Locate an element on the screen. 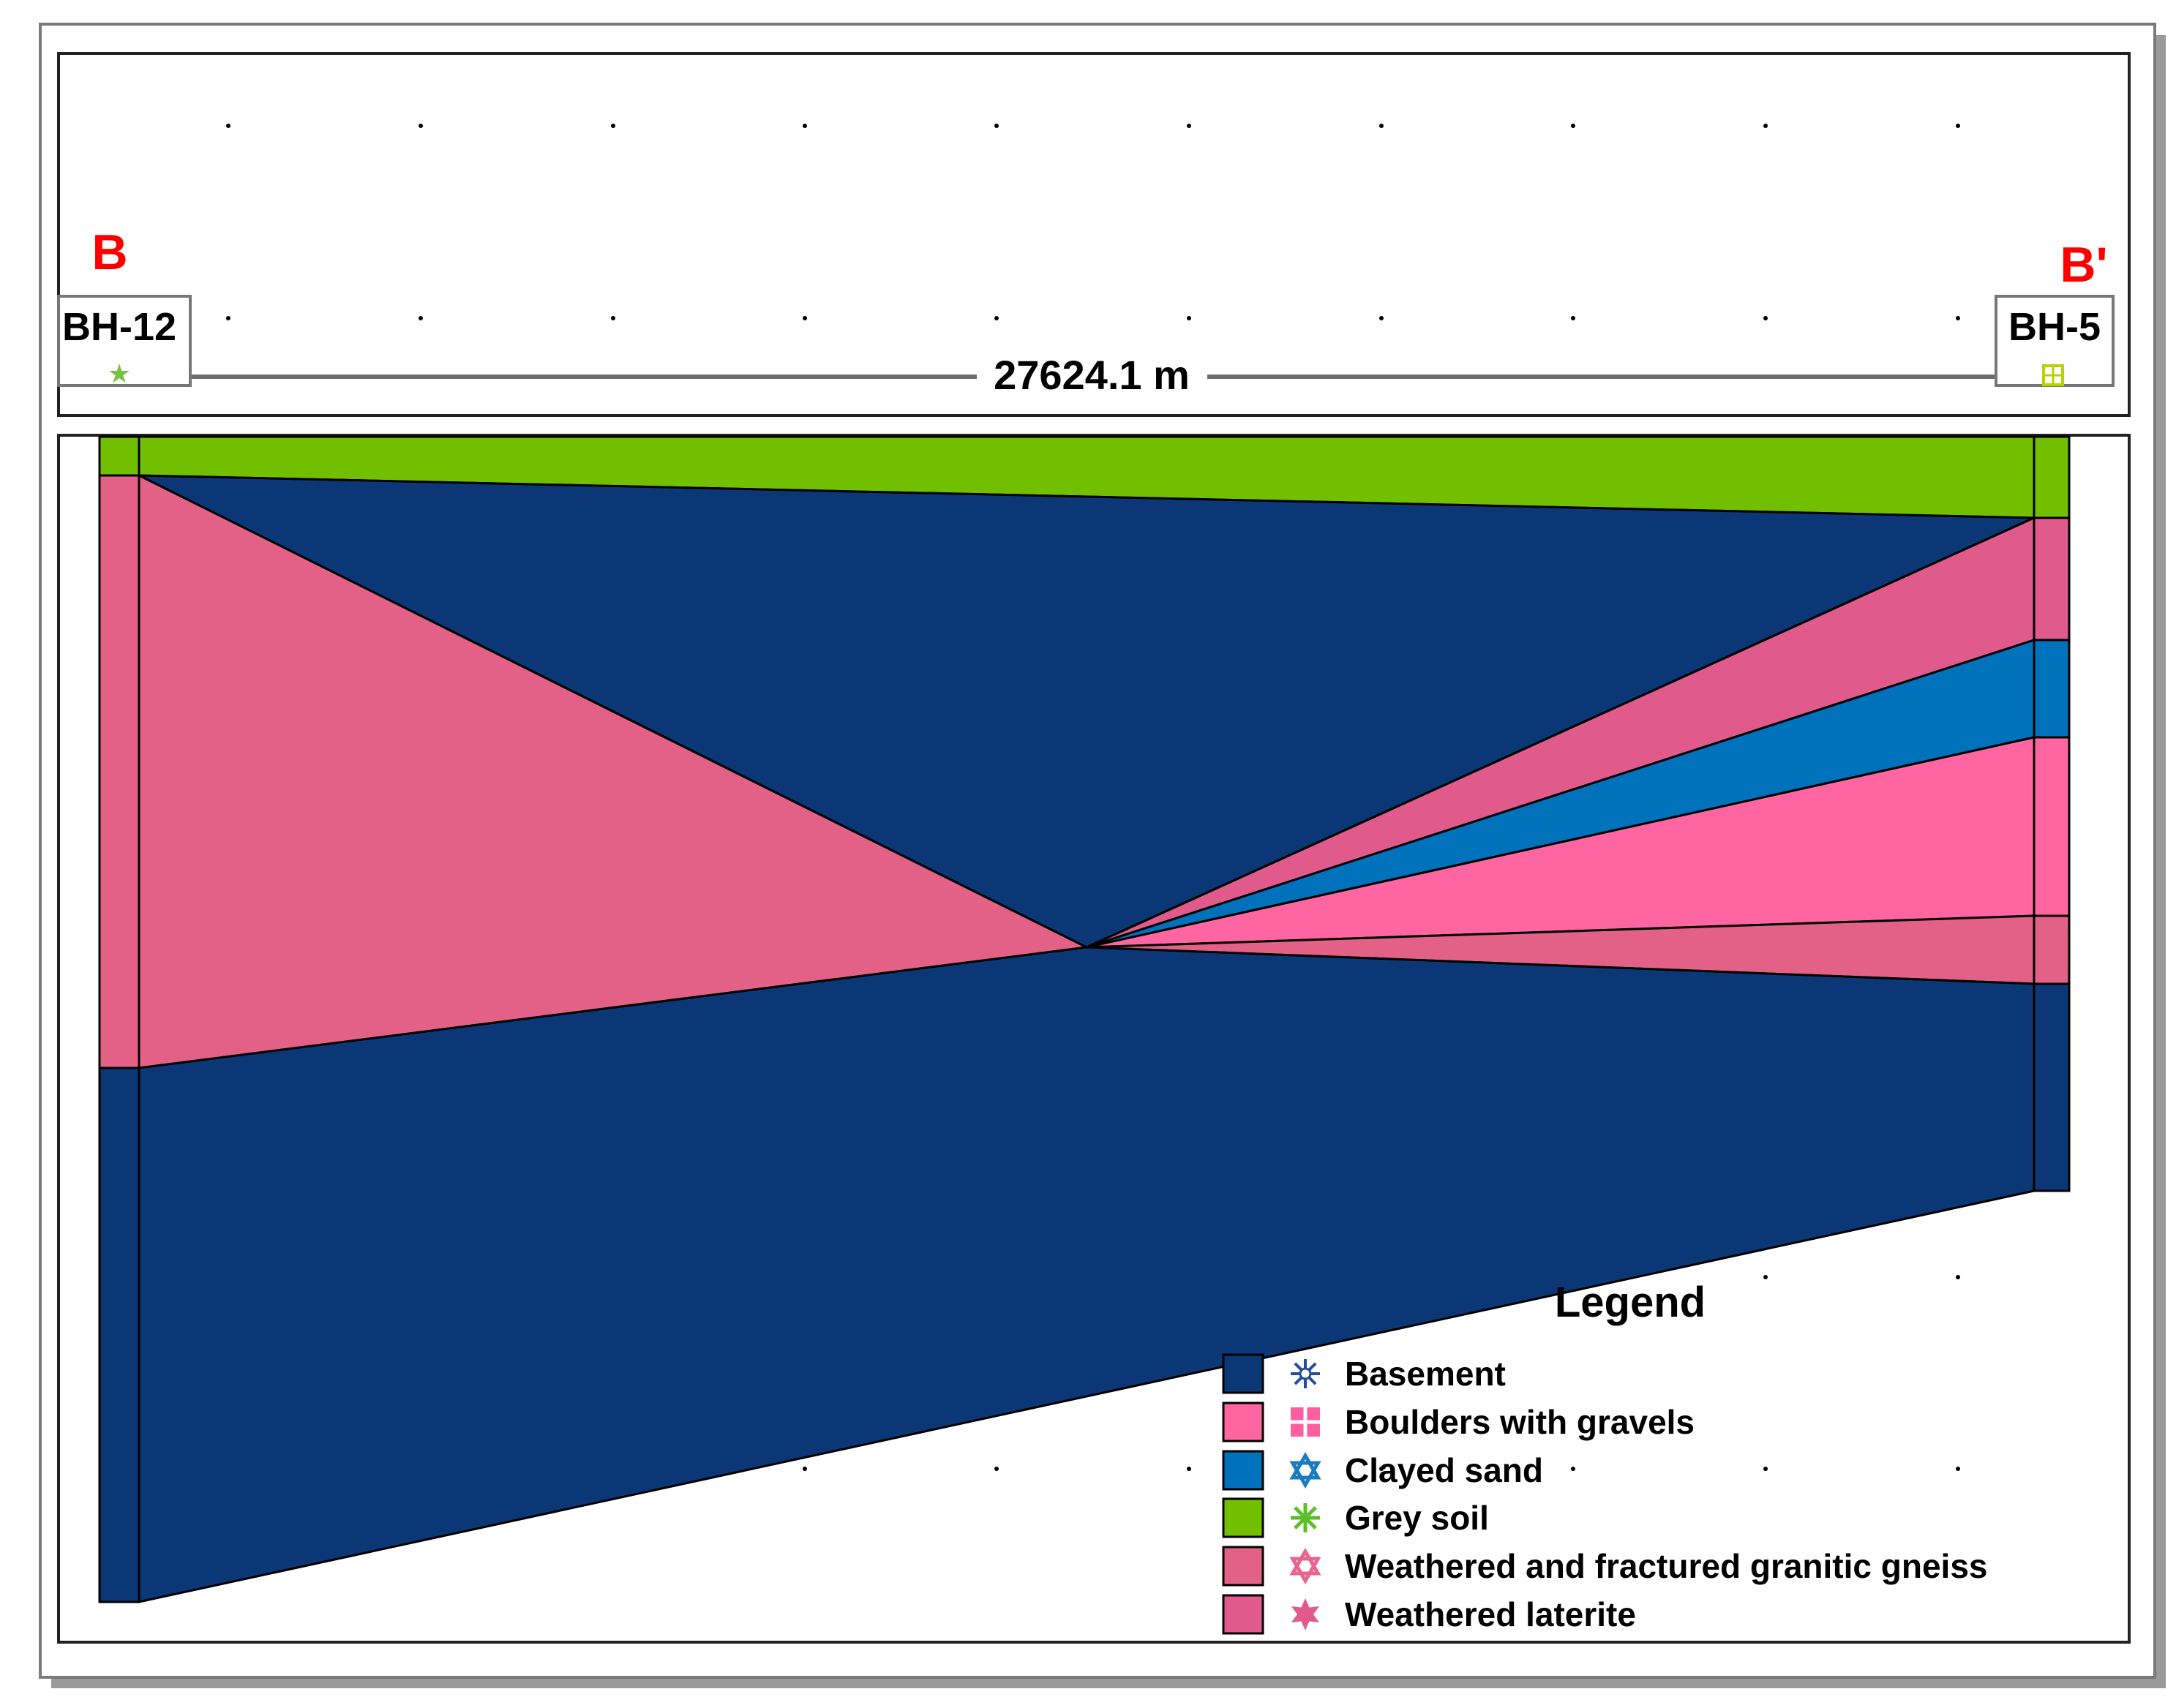  legend-item: Clayed sand is located at coordinates (1382, 1470).